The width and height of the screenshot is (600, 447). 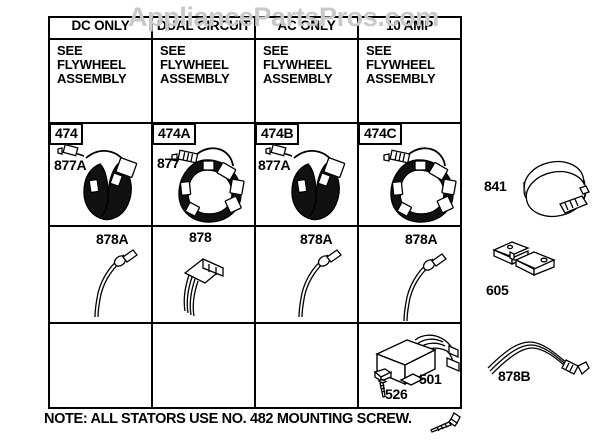 I want to click on cell-flywheel-note-1: SEE FLYWHEEL ASSEMBLY, so click(x=100, y=81).